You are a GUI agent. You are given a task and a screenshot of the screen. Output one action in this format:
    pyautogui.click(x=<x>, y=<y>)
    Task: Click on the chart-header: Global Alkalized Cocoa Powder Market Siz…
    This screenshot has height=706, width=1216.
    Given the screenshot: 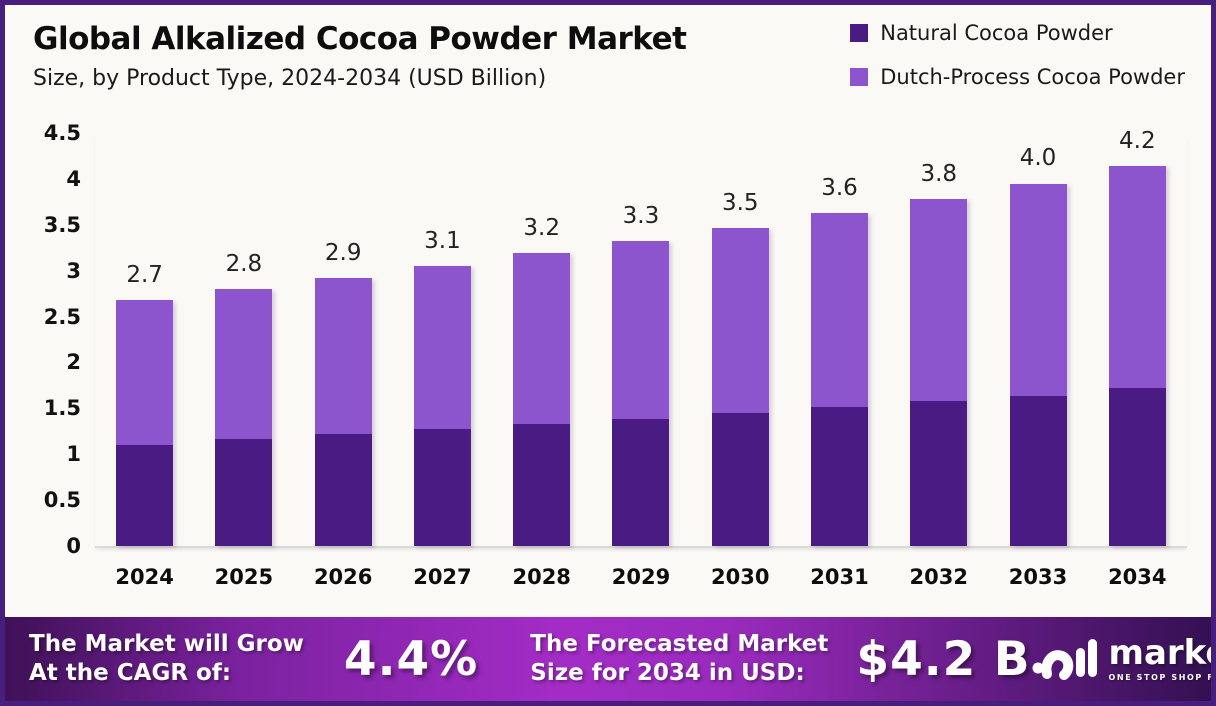 What is the action you would take?
    pyautogui.click(x=360, y=56)
    